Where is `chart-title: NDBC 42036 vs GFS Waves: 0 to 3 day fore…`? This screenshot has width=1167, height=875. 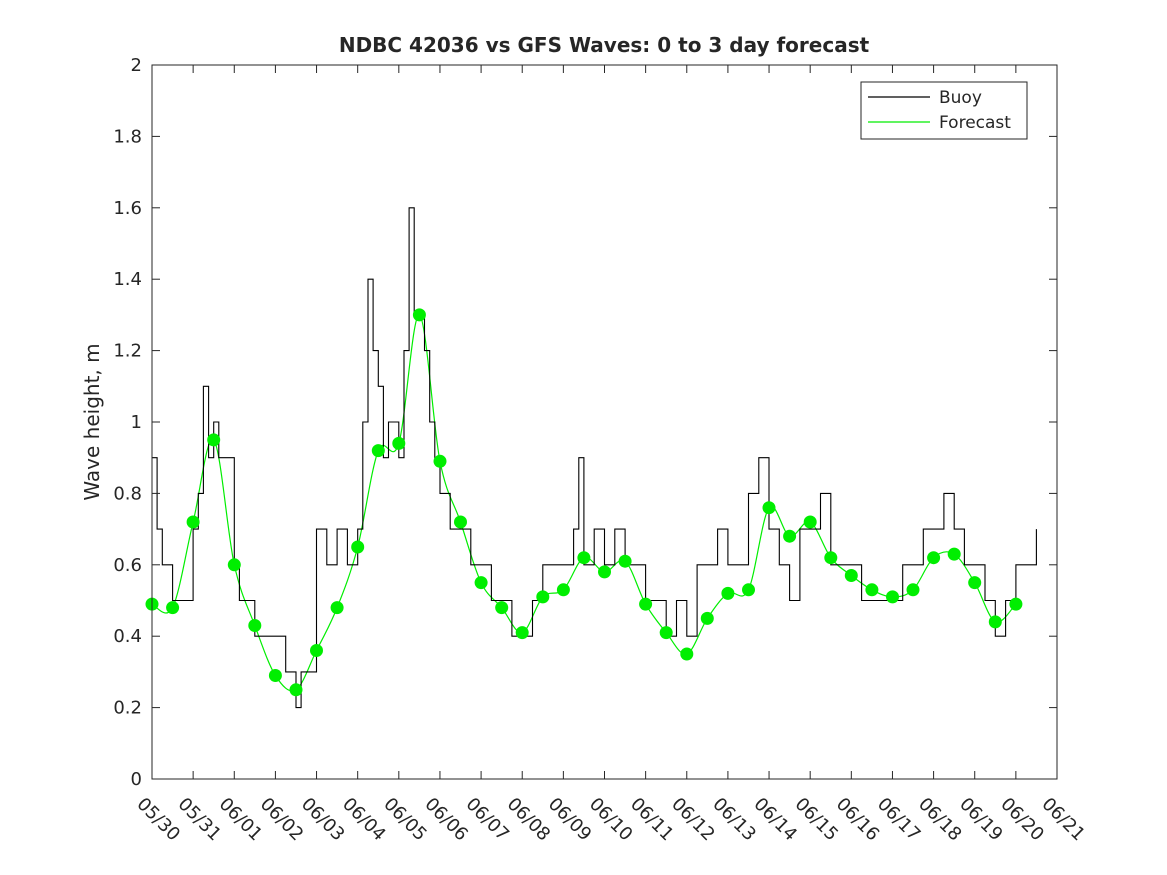
chart-title: NDBC 42036 vs GFS Waves: 0 to 3 day fore… is located at coordinates (604, 45).